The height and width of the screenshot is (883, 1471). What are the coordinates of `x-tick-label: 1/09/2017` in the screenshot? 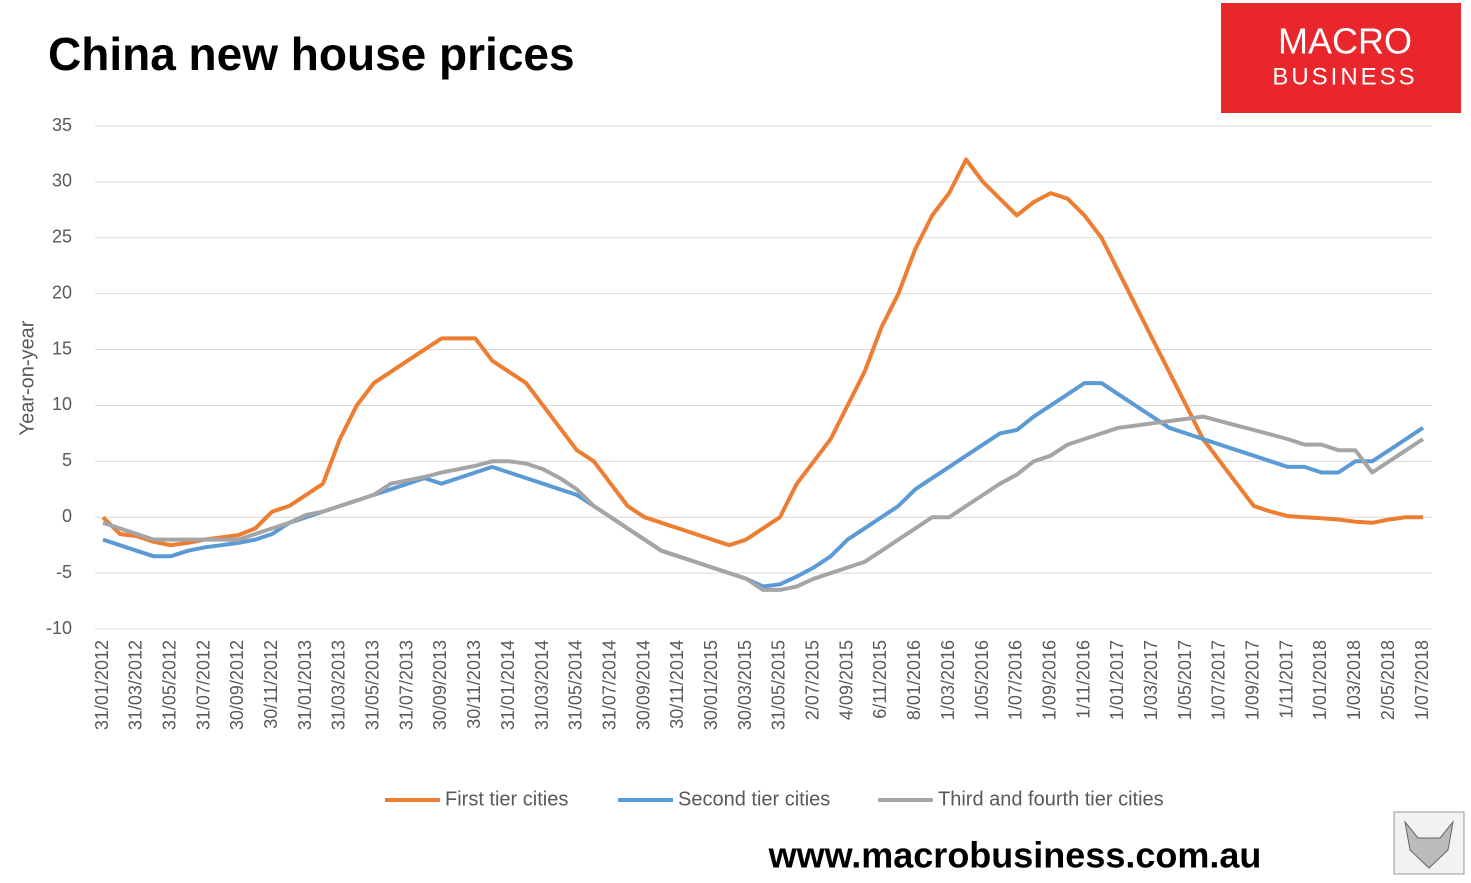 It's located at (1253, 680).